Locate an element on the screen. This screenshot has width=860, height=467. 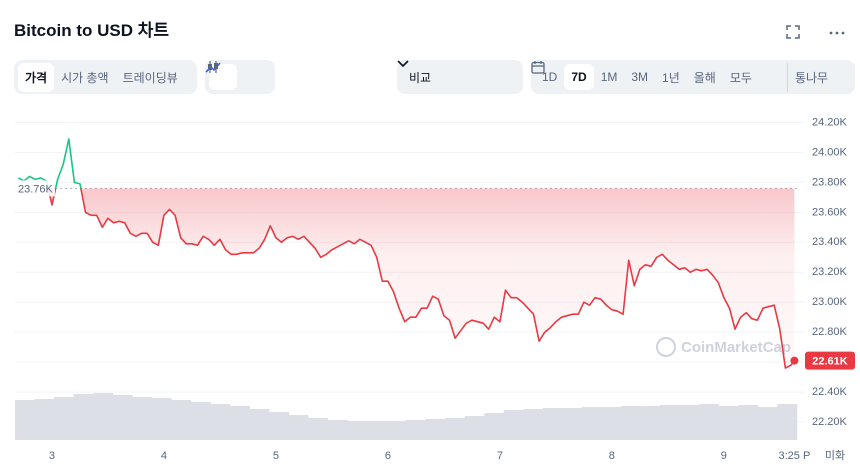
range-buttons: 1D 7D 1M 3M 1년 올해 모두 통나무 is located at coordinates (693, 77).